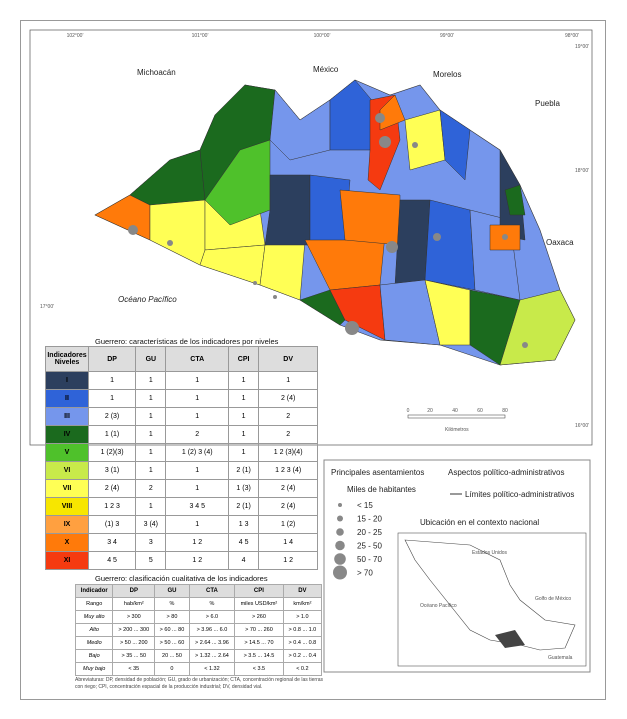 This screenshot has width=627, height=719. I want to click on value-cell: 1 4, so click(288, 542).